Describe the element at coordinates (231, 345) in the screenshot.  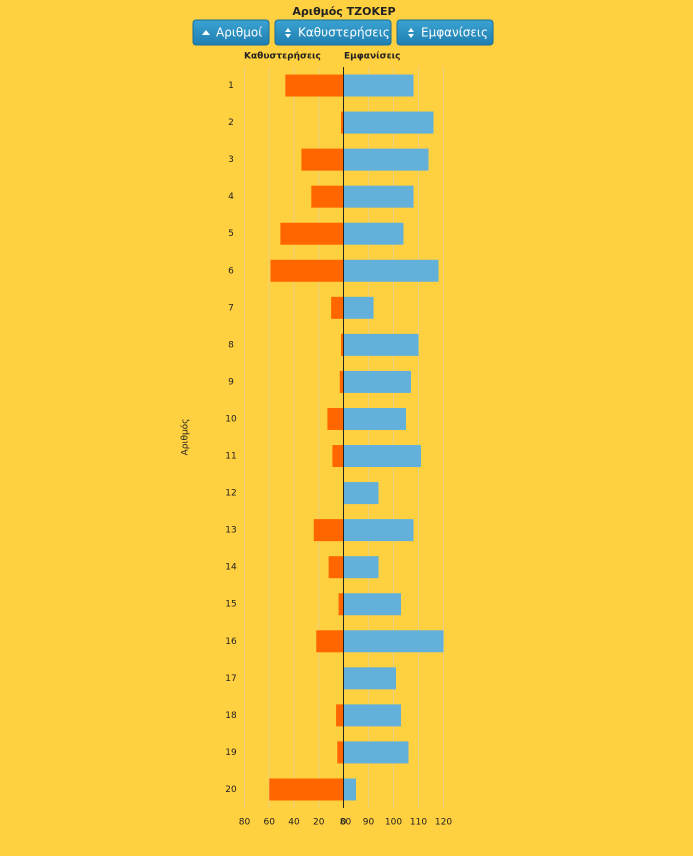
I see `y-tick-label: 8` at that location.